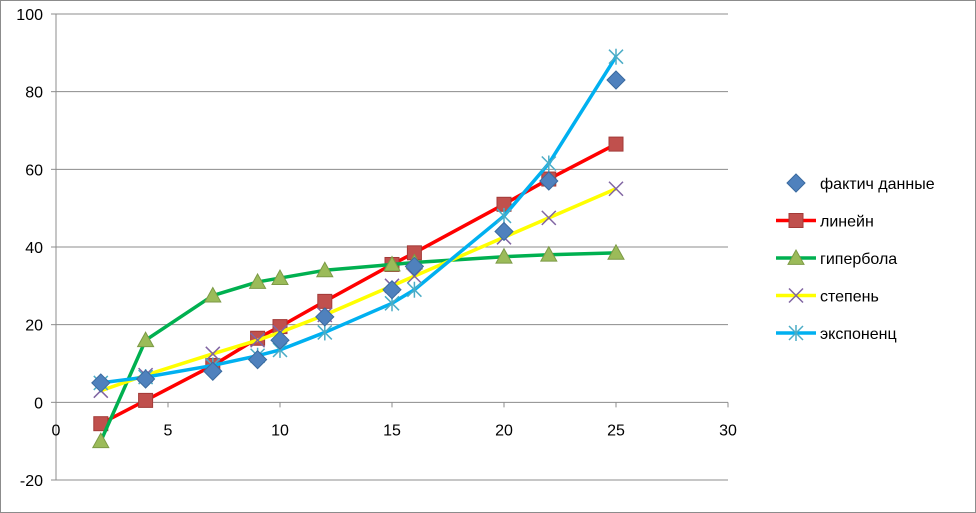  I want to click on y-tick-label: 20, so click(34, 326).